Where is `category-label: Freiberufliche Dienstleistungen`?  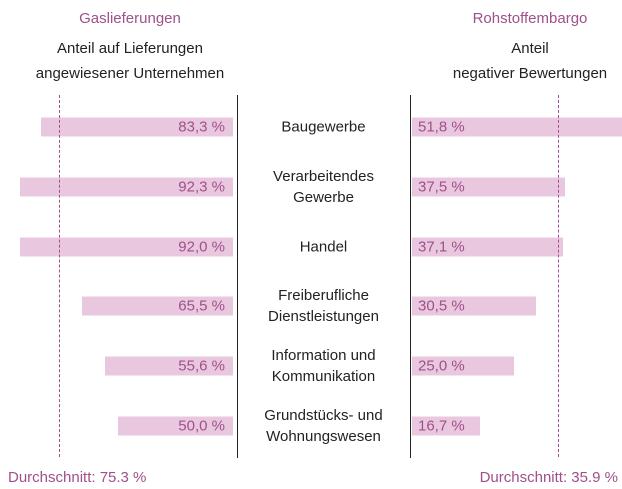 category-label: Freiberufliche Dienstleistungen is located at coordinates (323, 306).